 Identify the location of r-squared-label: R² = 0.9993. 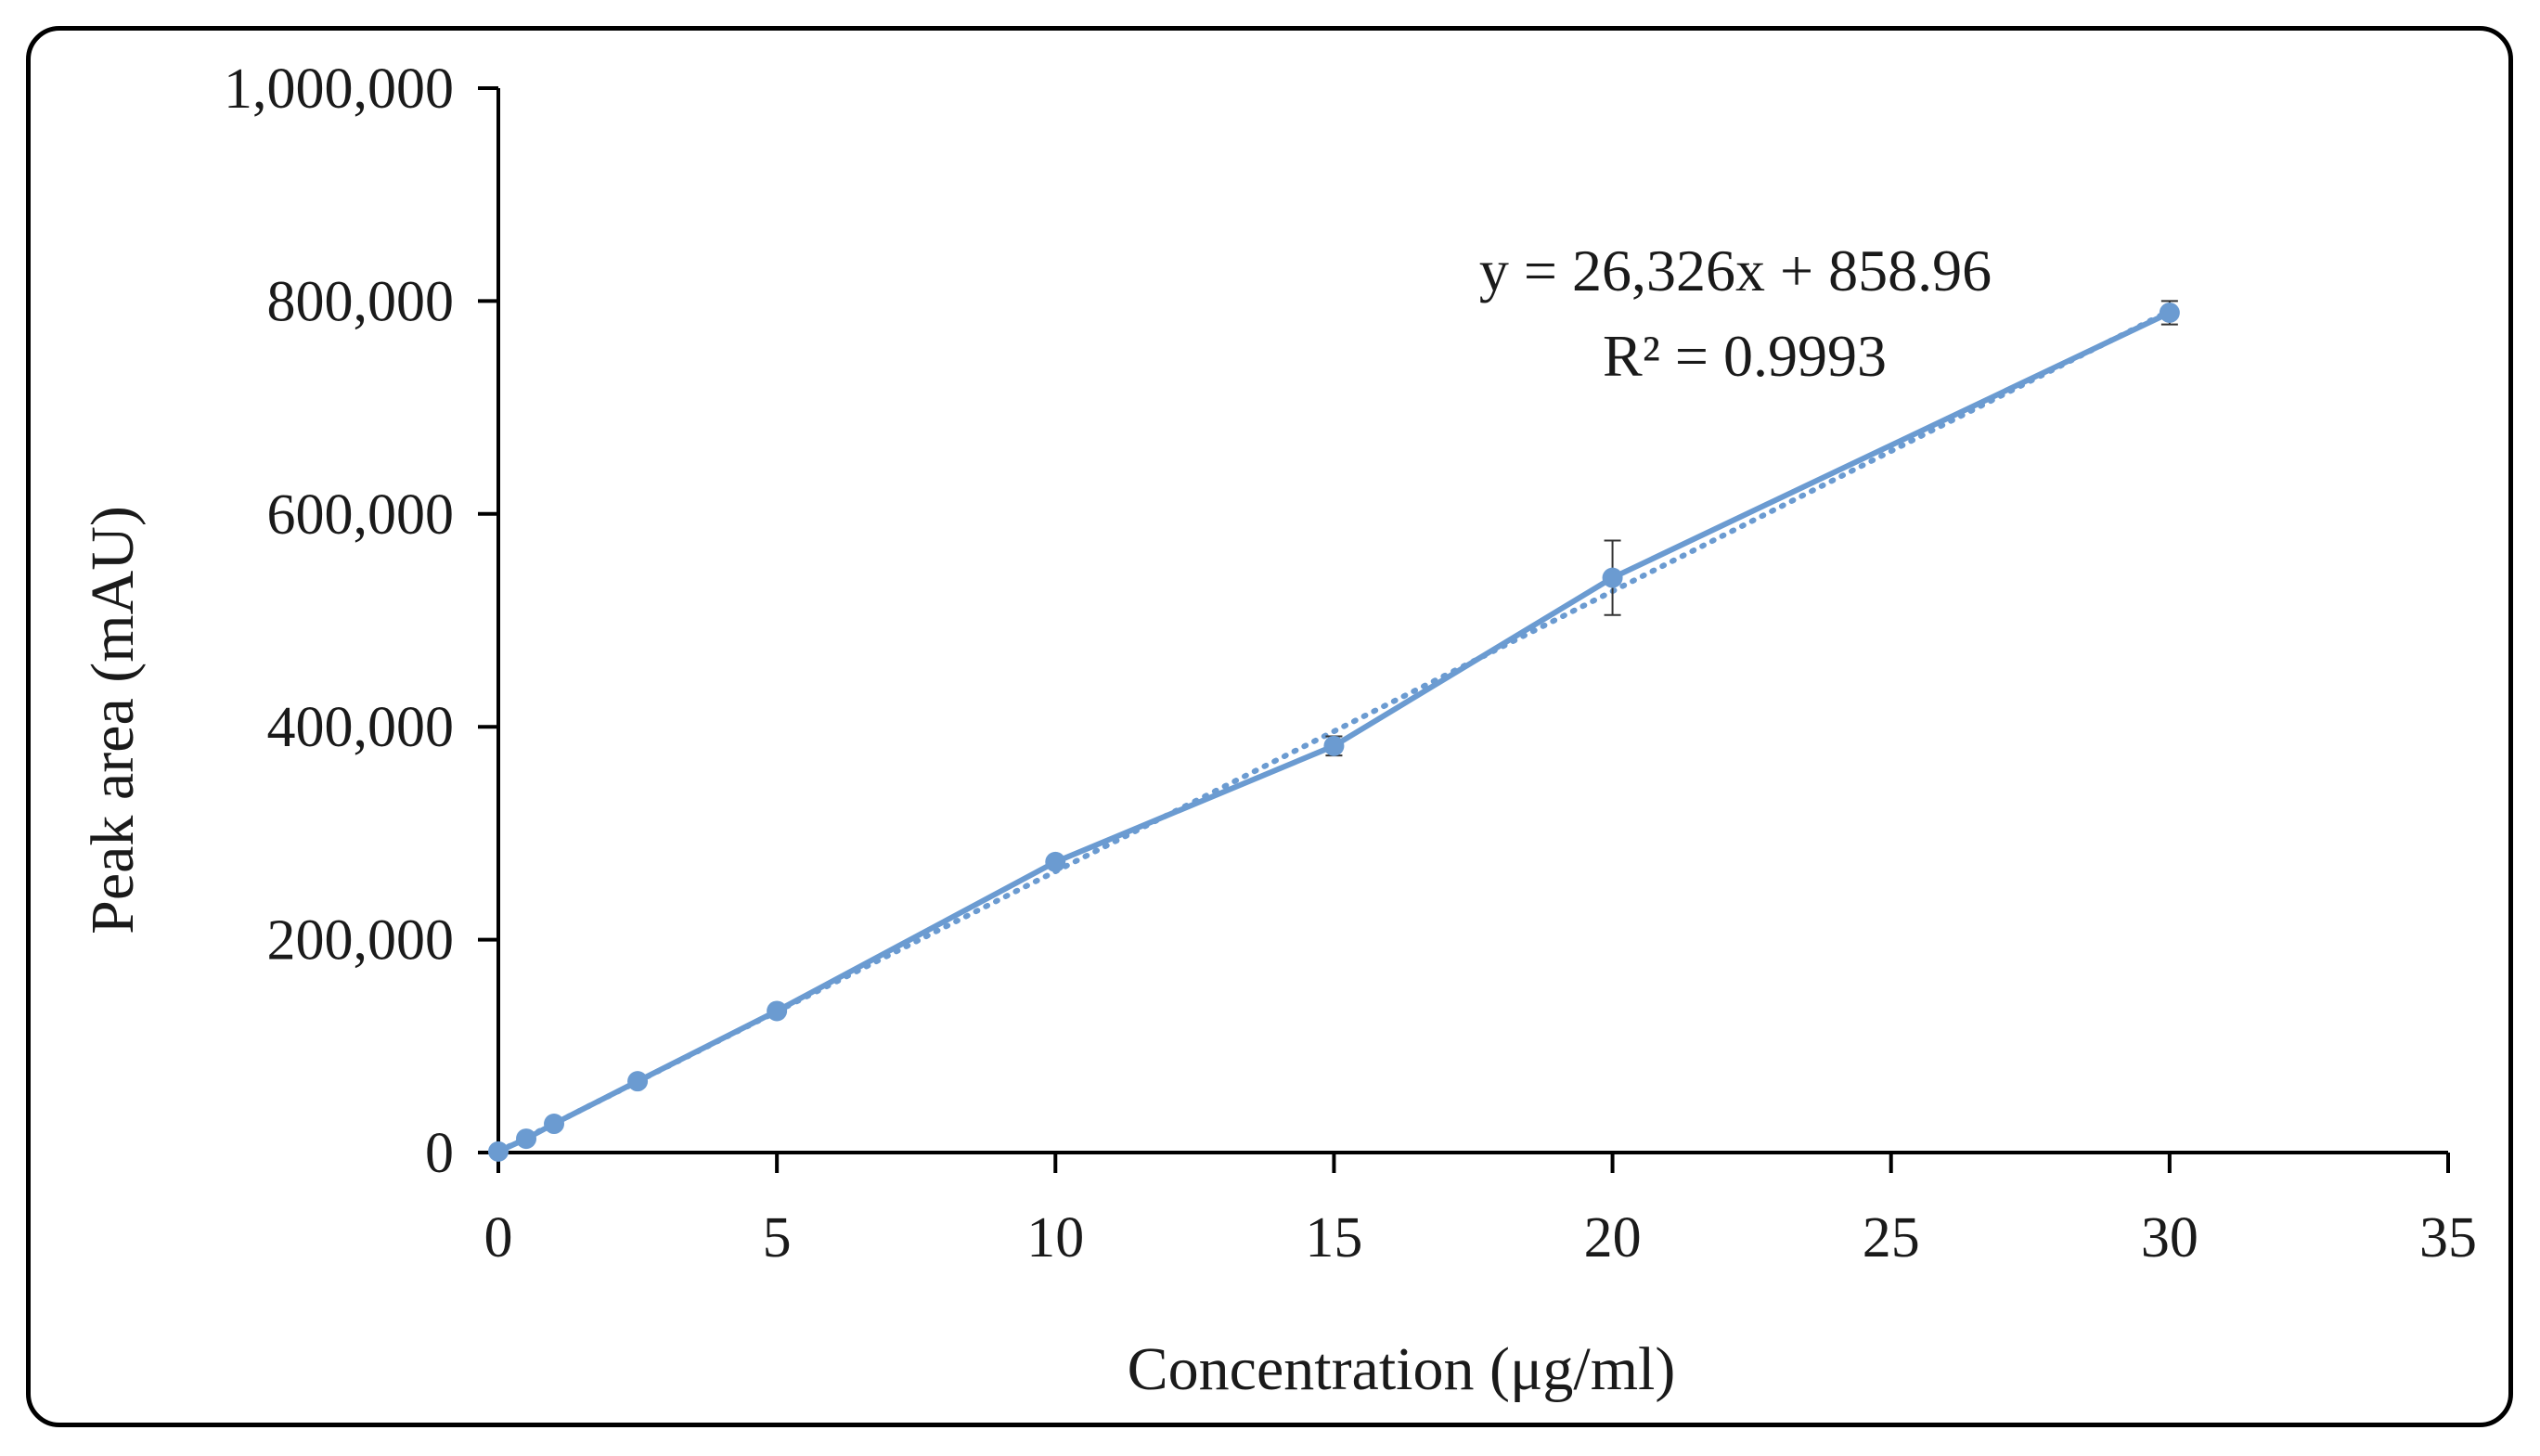
(1745, 356).